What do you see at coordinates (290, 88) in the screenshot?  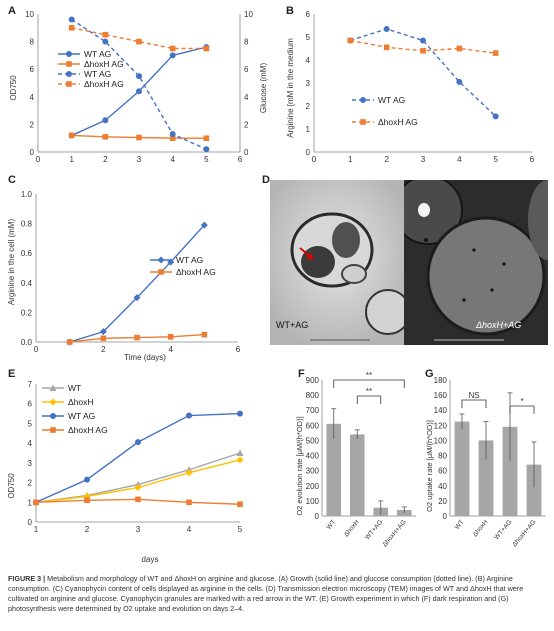 I see `chart-b-y-label: Arginine [mM in the medium` at bounding box center [290, 88].